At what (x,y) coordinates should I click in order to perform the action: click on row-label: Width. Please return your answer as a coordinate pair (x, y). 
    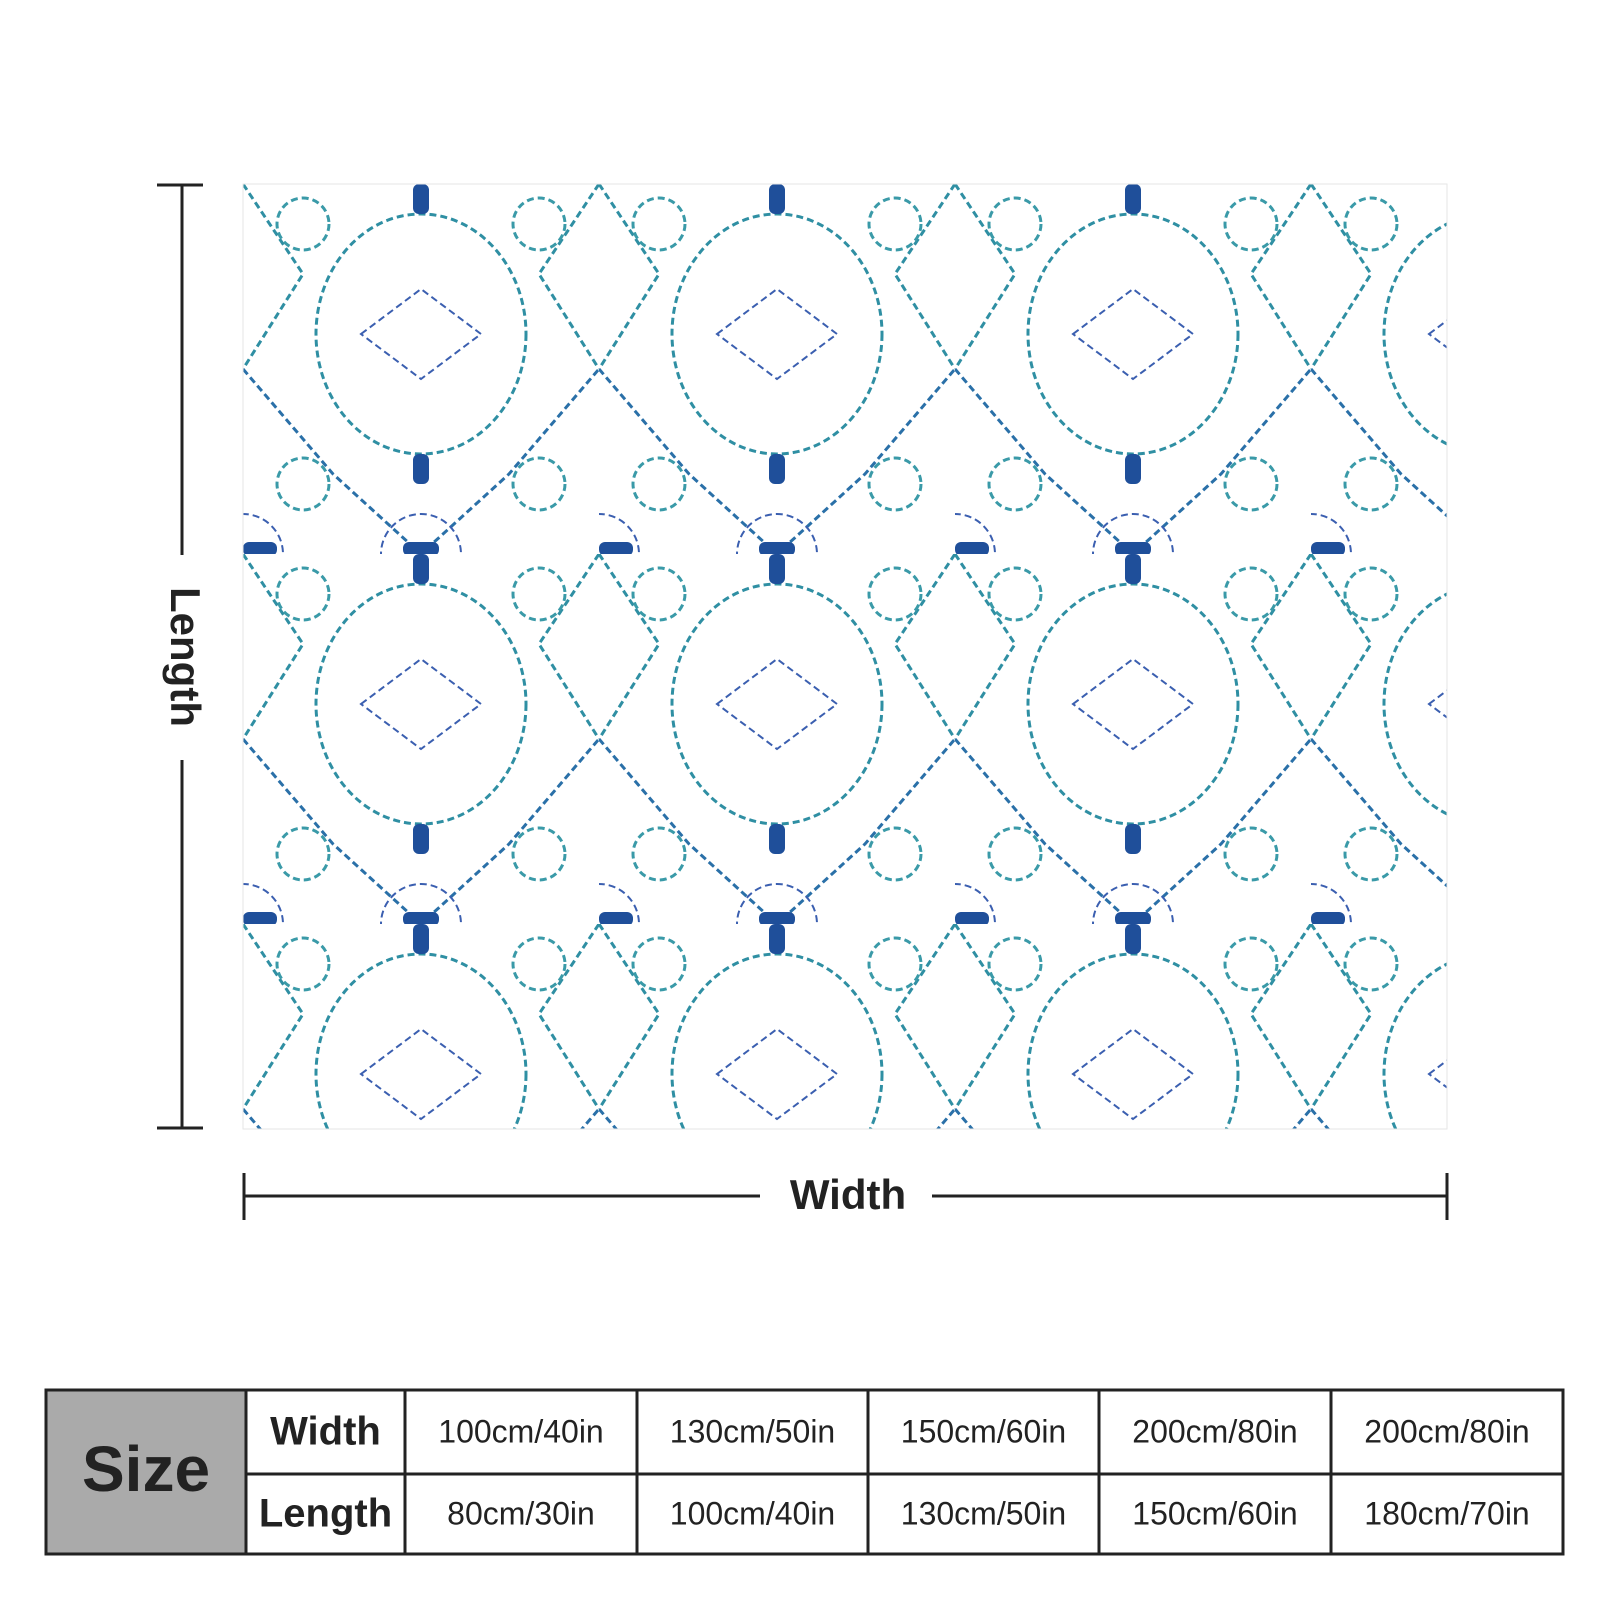
    Looking at the image, I should click on (325, 1432).